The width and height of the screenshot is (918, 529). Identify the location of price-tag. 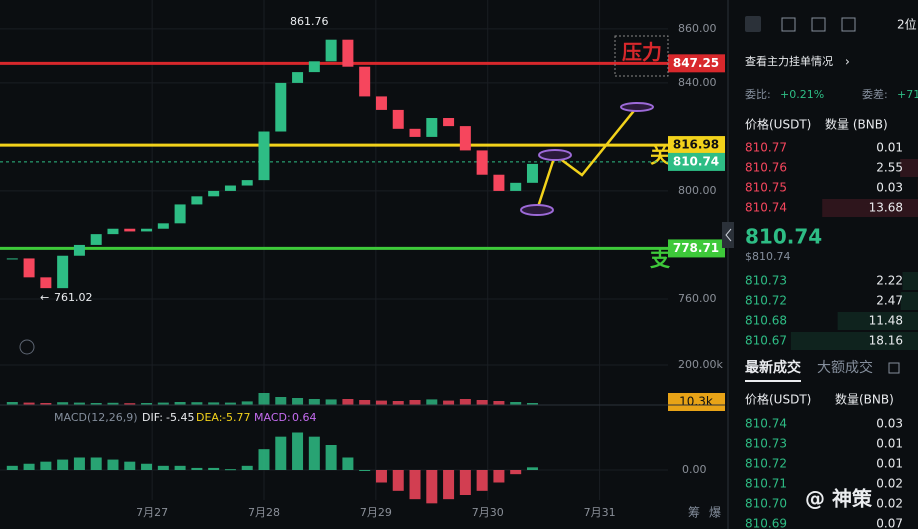
(696, 161).